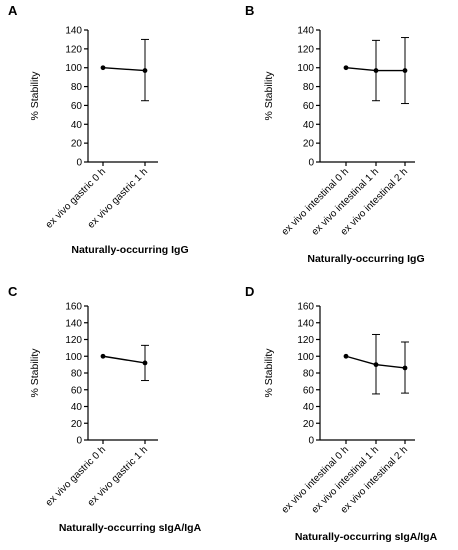 The width and height of the screenshot is (458, 550). What do you see at coordinates (13, 291) in the screenshot?
I see `panel-letter: C` at bounding box center [13, 291].